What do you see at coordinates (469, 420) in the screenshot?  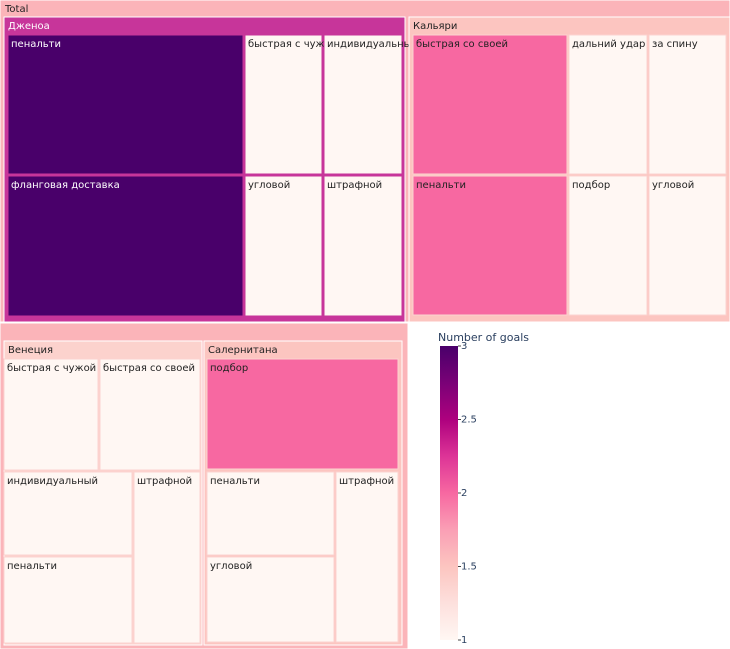 I see `colorbar-tick-label: 2.5` at bounding box center [469, 420].